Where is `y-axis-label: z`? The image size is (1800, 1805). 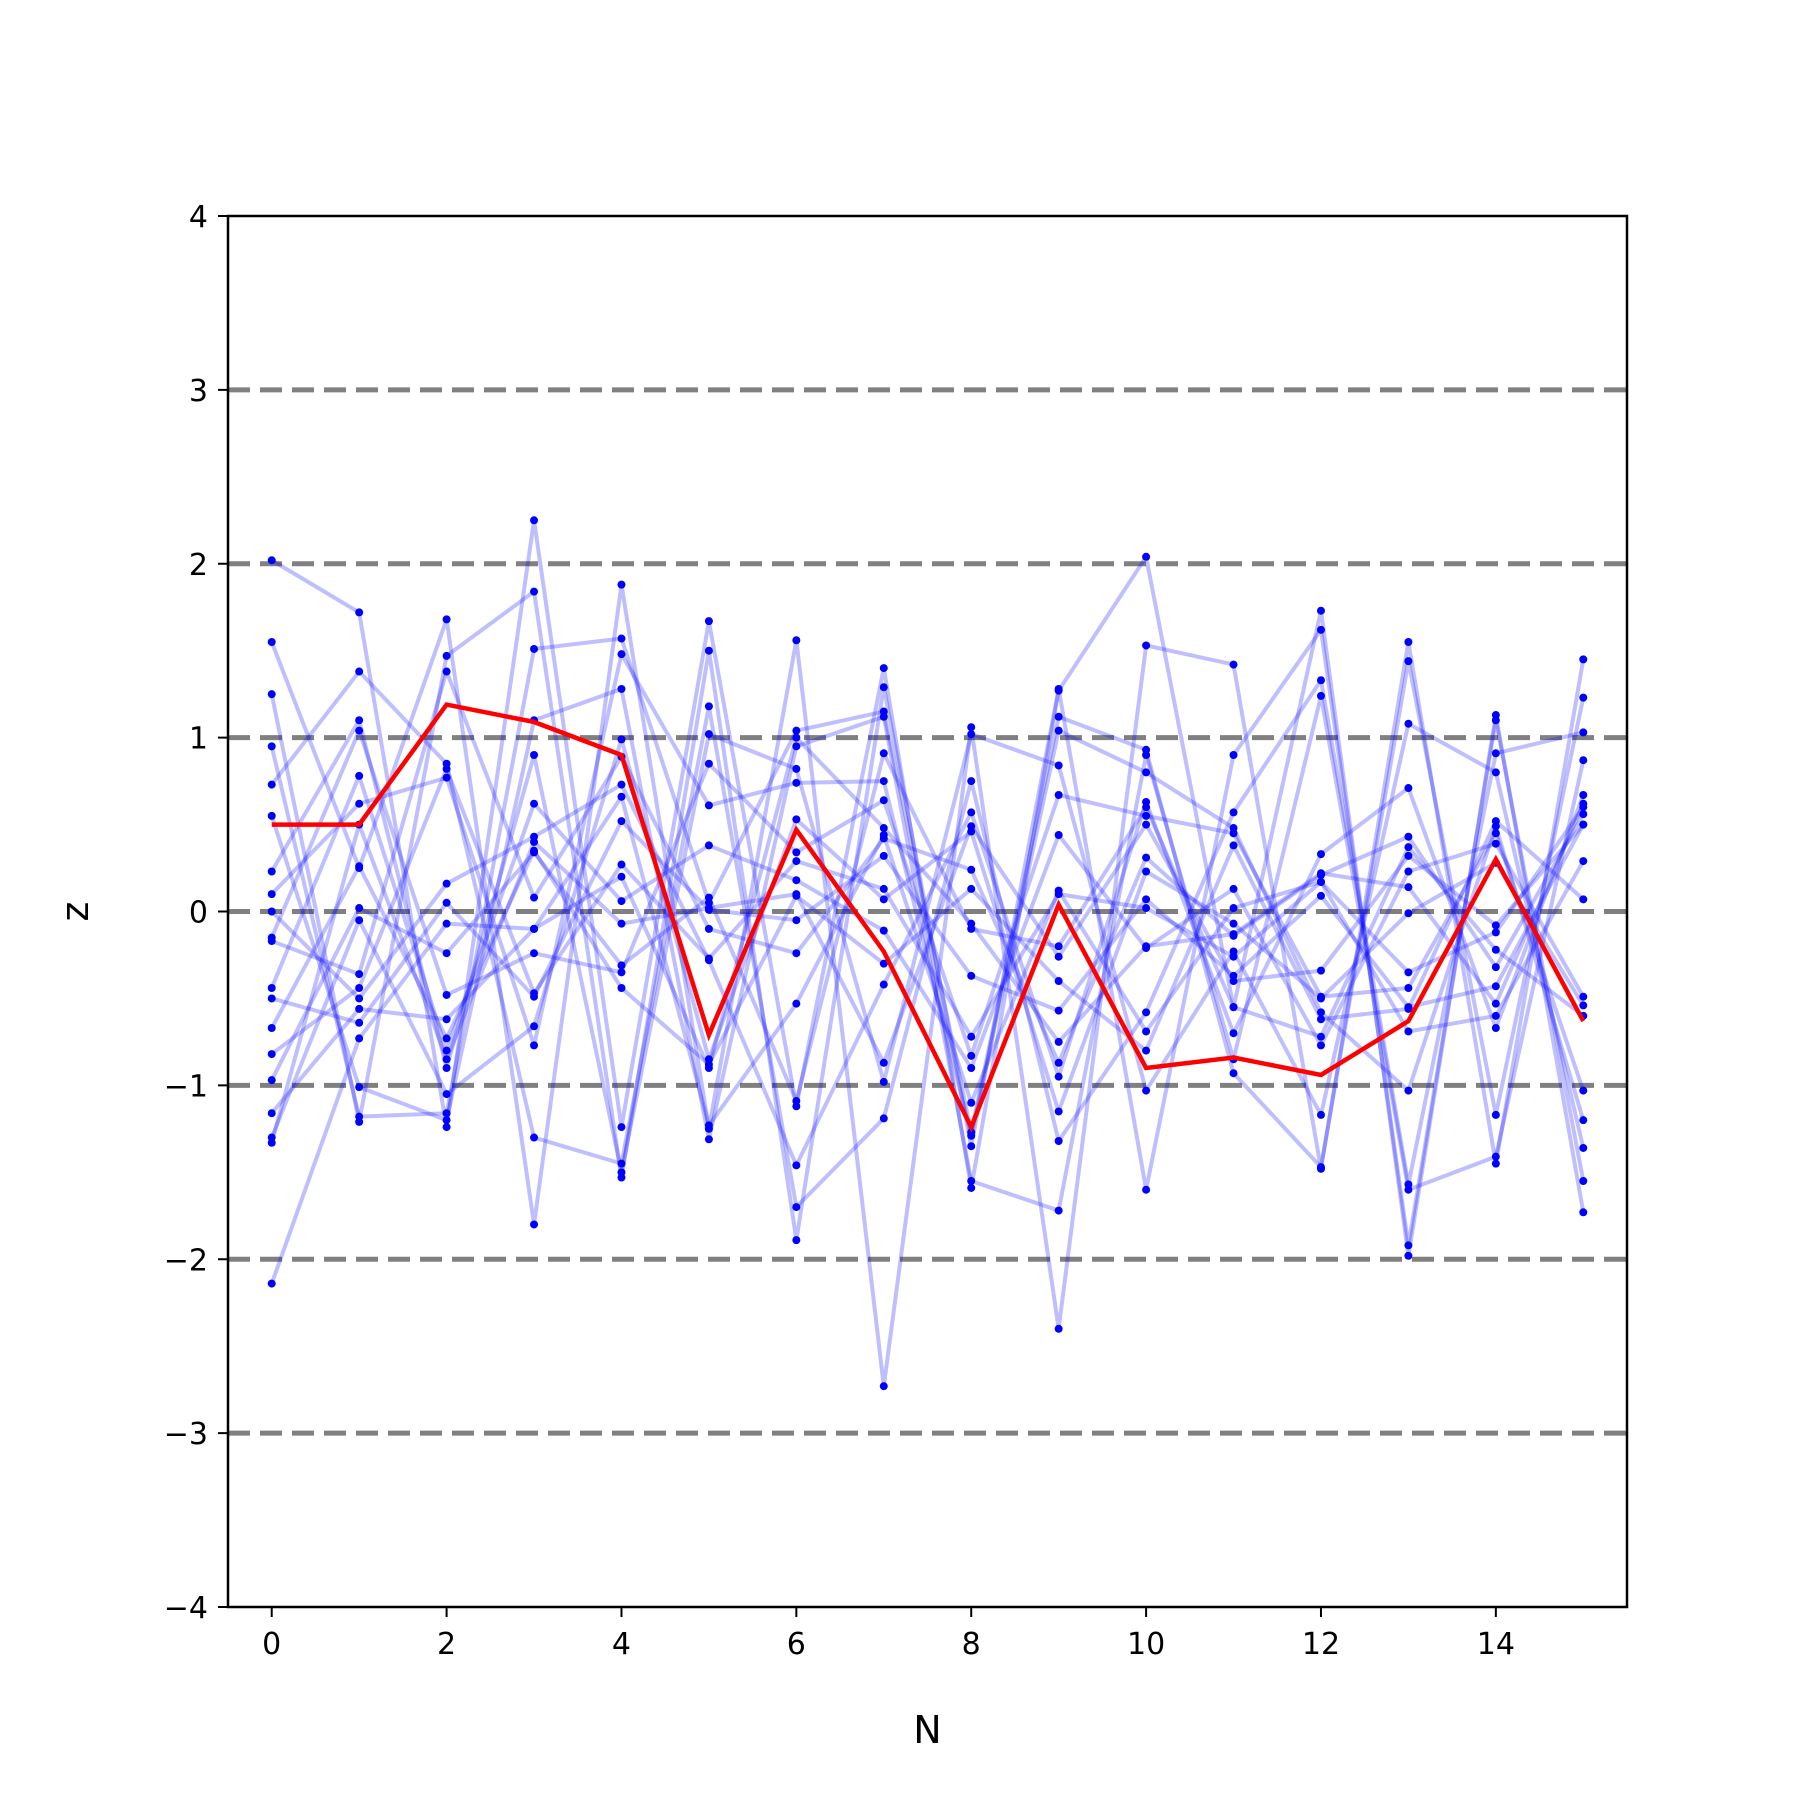
y-axis-label: z is located at coordinates (75, 912).